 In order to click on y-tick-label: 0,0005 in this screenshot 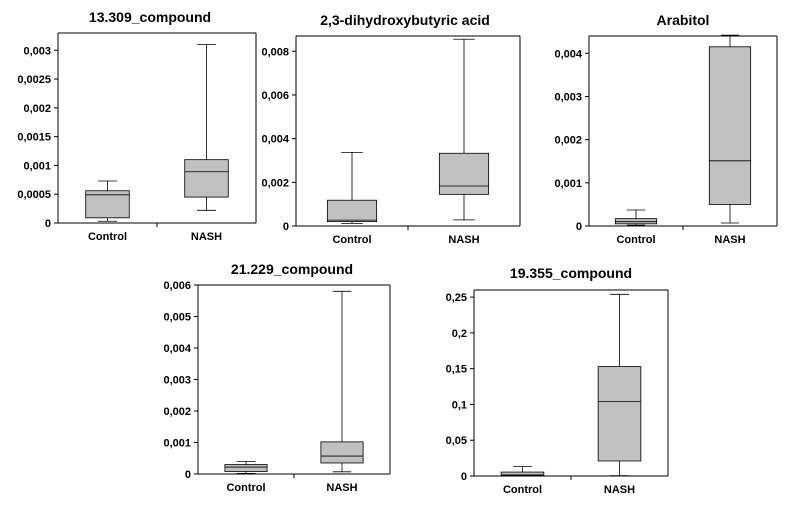, I will do `click(34, 195)`.